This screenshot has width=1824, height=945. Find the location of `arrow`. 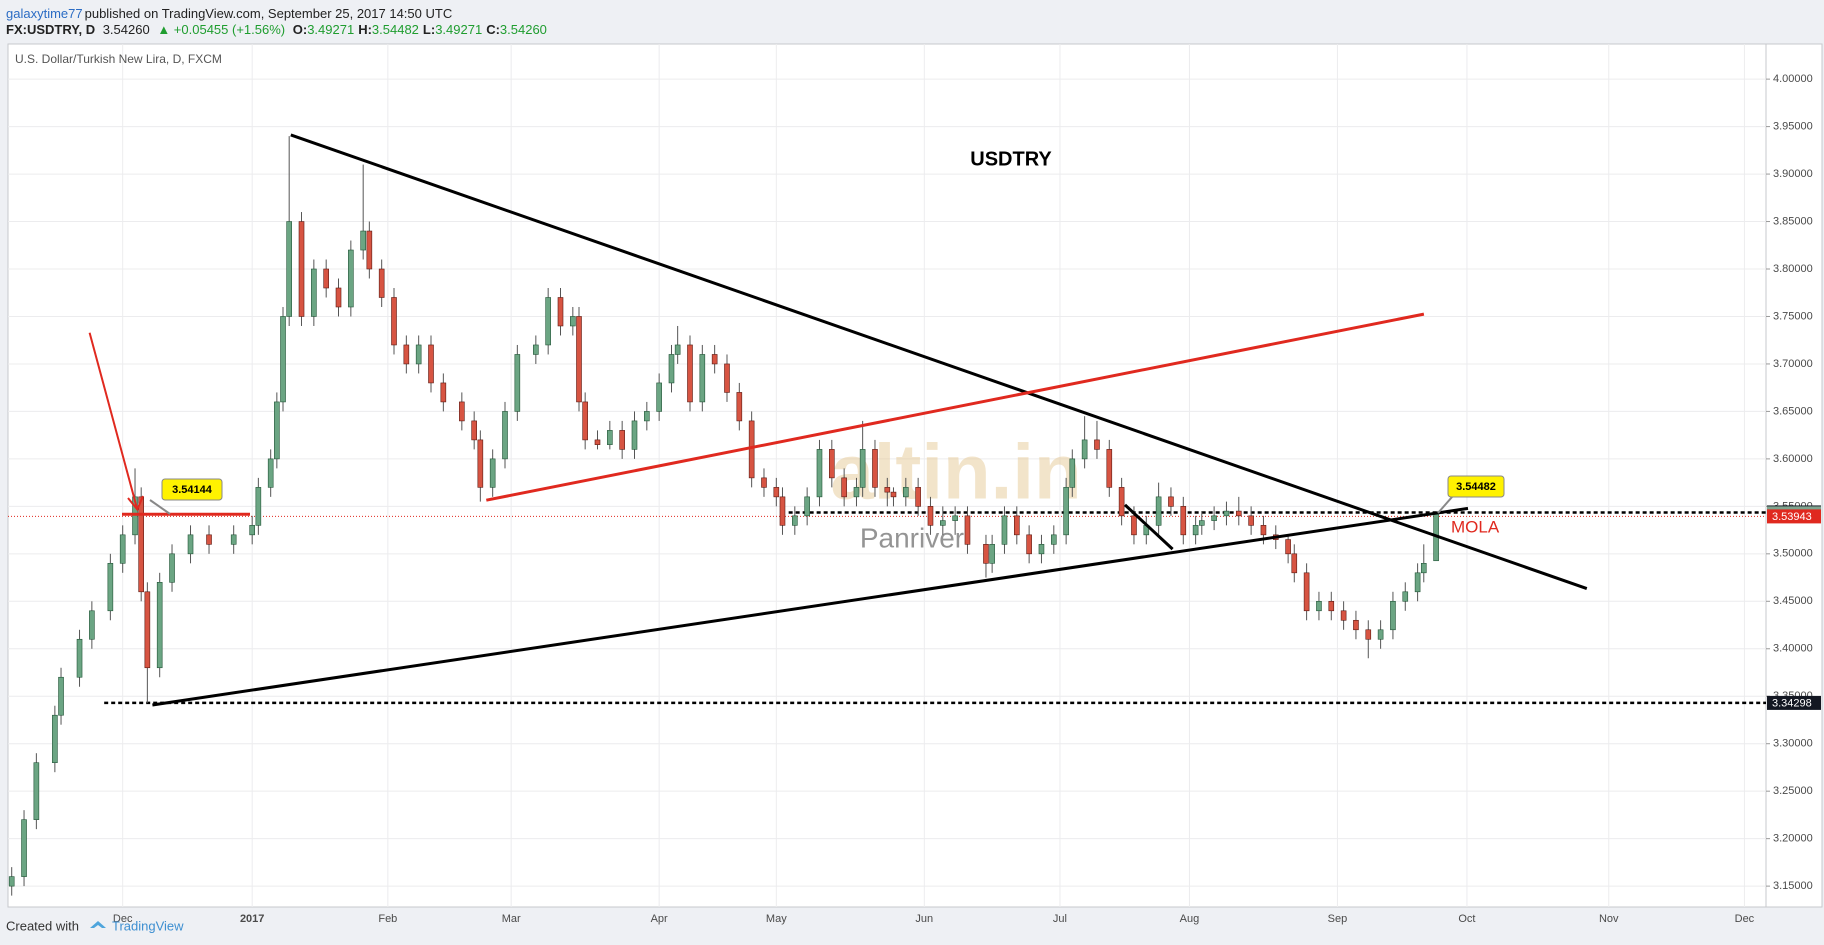

arrow is located at coordinates (113, 421).